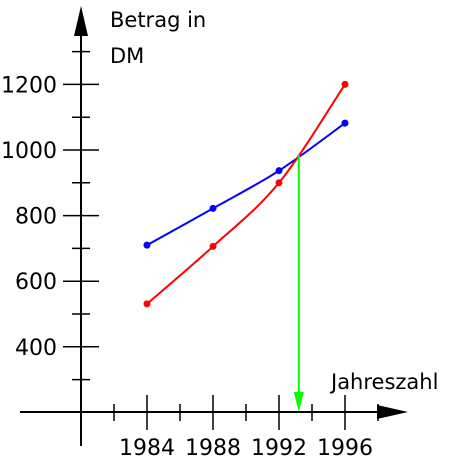 The width and height of the screenshot is (461, 464). Describe the element at coordinates (392, 412) in the screenshot. I see `x-axis-arrowhead` at that location.